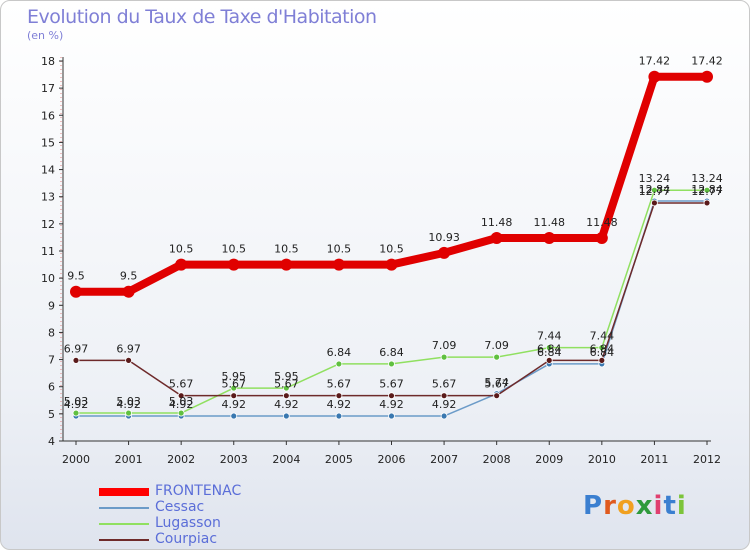 The image size is (750, 550). What do you see at coordinates (180, 507) in the screenshot?
I see `legend-label: Cessac` at bounding box center [180, 507].